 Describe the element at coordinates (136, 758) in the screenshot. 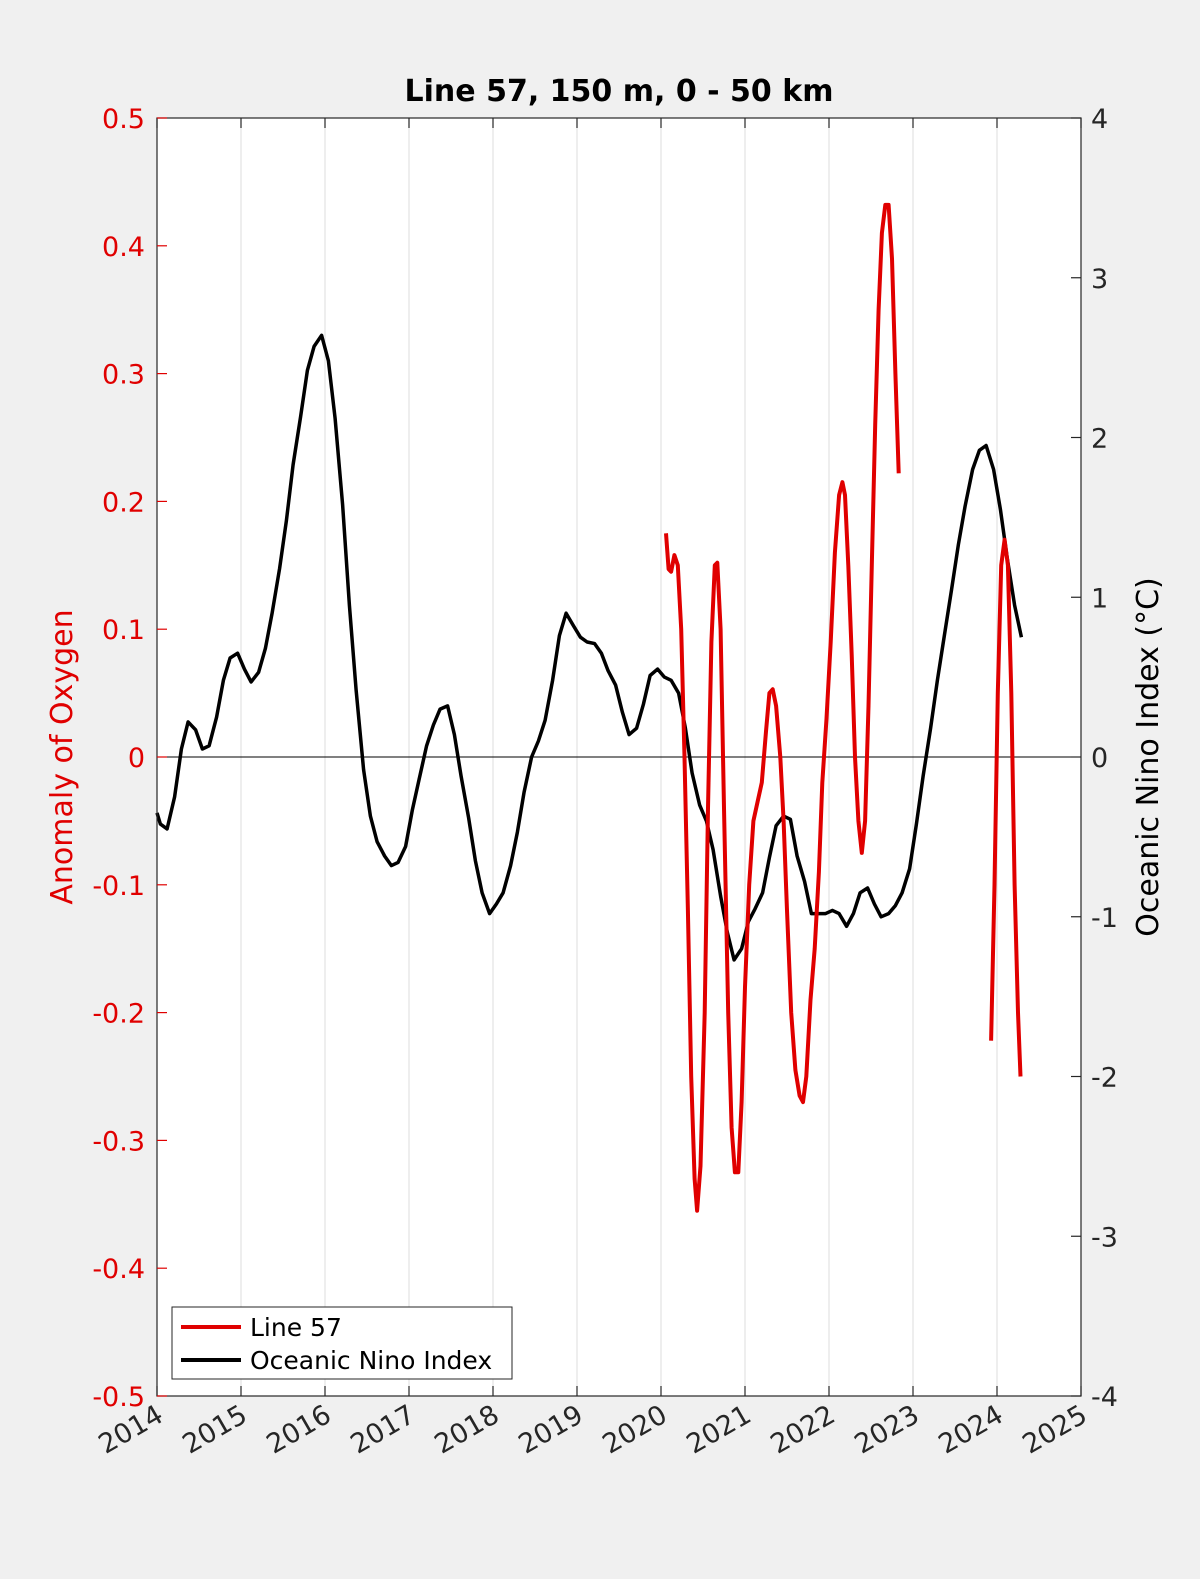

I see `left-tick-label: 0` at that location.